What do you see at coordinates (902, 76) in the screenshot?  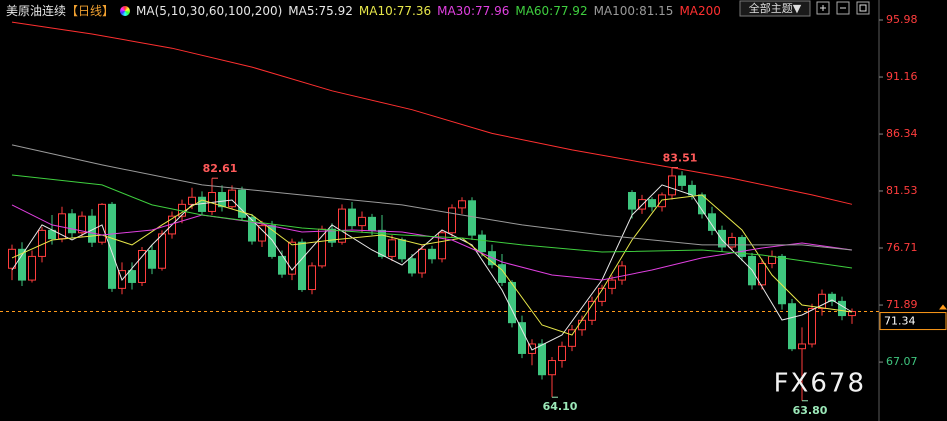 I see `y-tick-label: 91.16` at bounding box center [902, 76].